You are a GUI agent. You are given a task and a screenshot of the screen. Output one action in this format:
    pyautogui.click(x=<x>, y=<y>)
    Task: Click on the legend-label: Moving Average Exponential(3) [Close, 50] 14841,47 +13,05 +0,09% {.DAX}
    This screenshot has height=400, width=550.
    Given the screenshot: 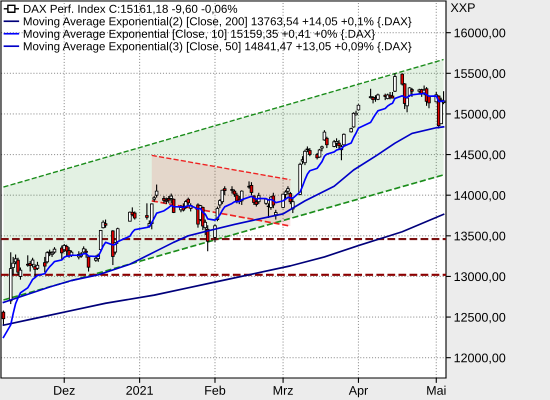 What is the action you would take?
    pyautogui.click(x=218, y=47)
    